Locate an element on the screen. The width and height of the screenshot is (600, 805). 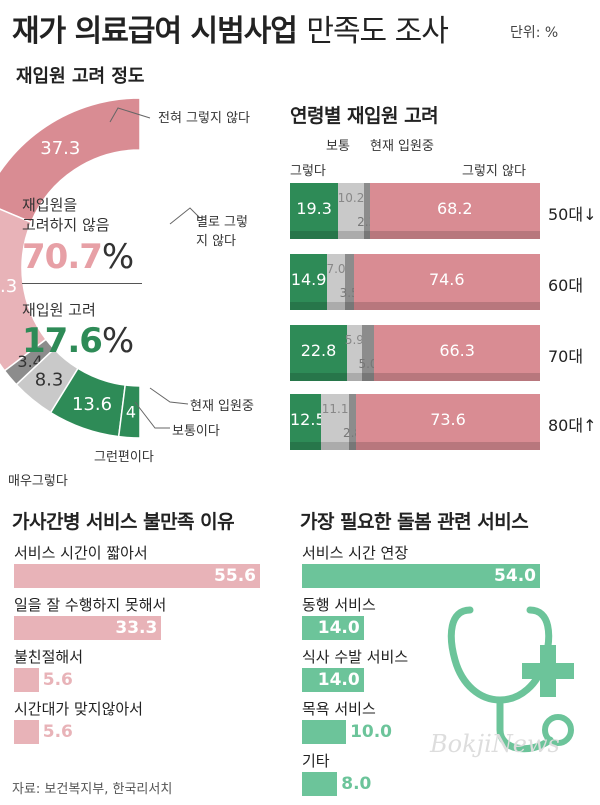
donut-value-4: 13.6 is located at coordinates (92, 404).